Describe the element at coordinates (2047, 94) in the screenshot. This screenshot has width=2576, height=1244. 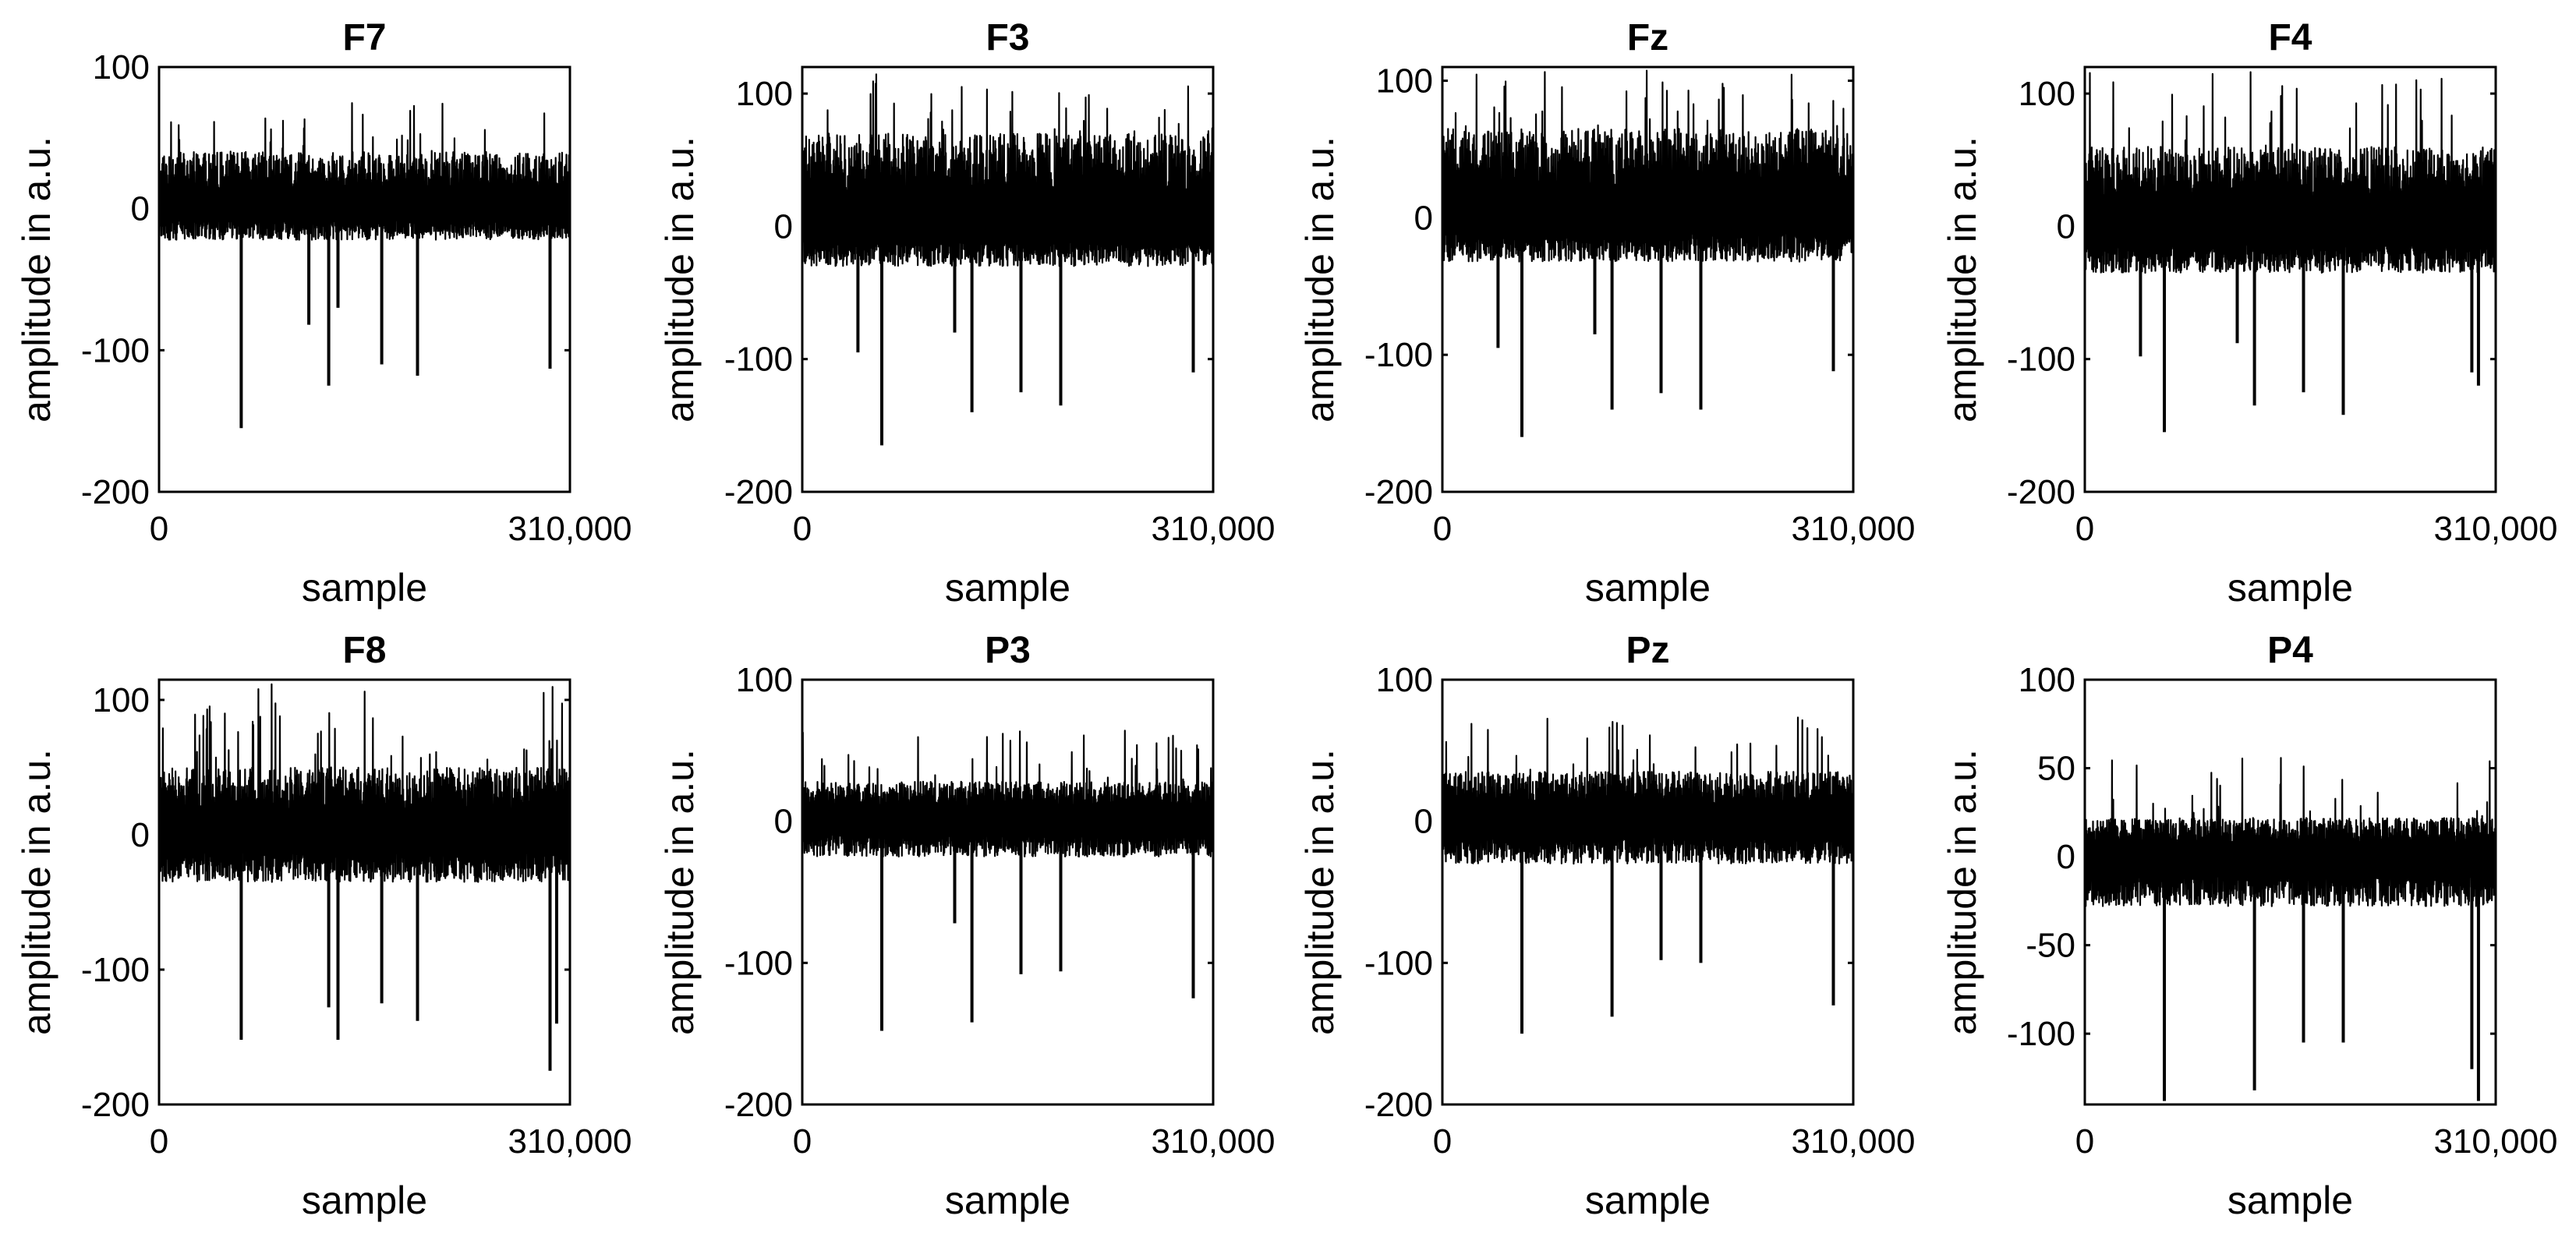
I see `ytick-label-f4: 100` at that location.